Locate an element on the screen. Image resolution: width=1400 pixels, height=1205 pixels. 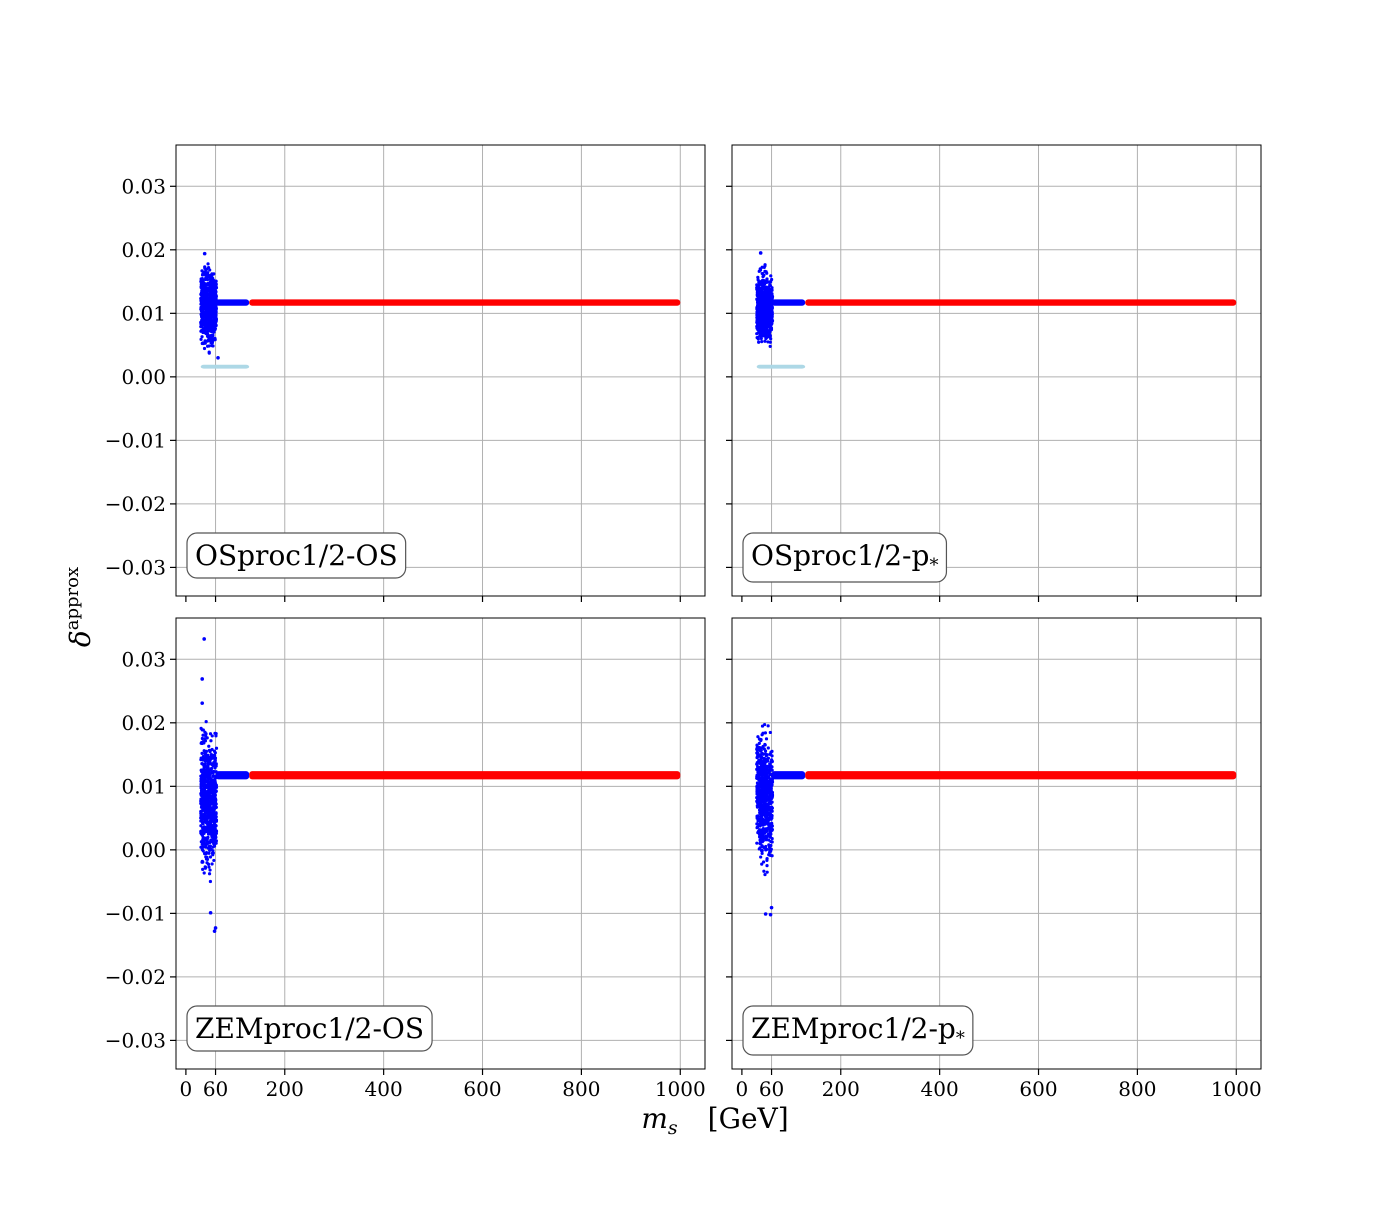
y-tick-label: −0.02 is located at coordinates (135, 504).